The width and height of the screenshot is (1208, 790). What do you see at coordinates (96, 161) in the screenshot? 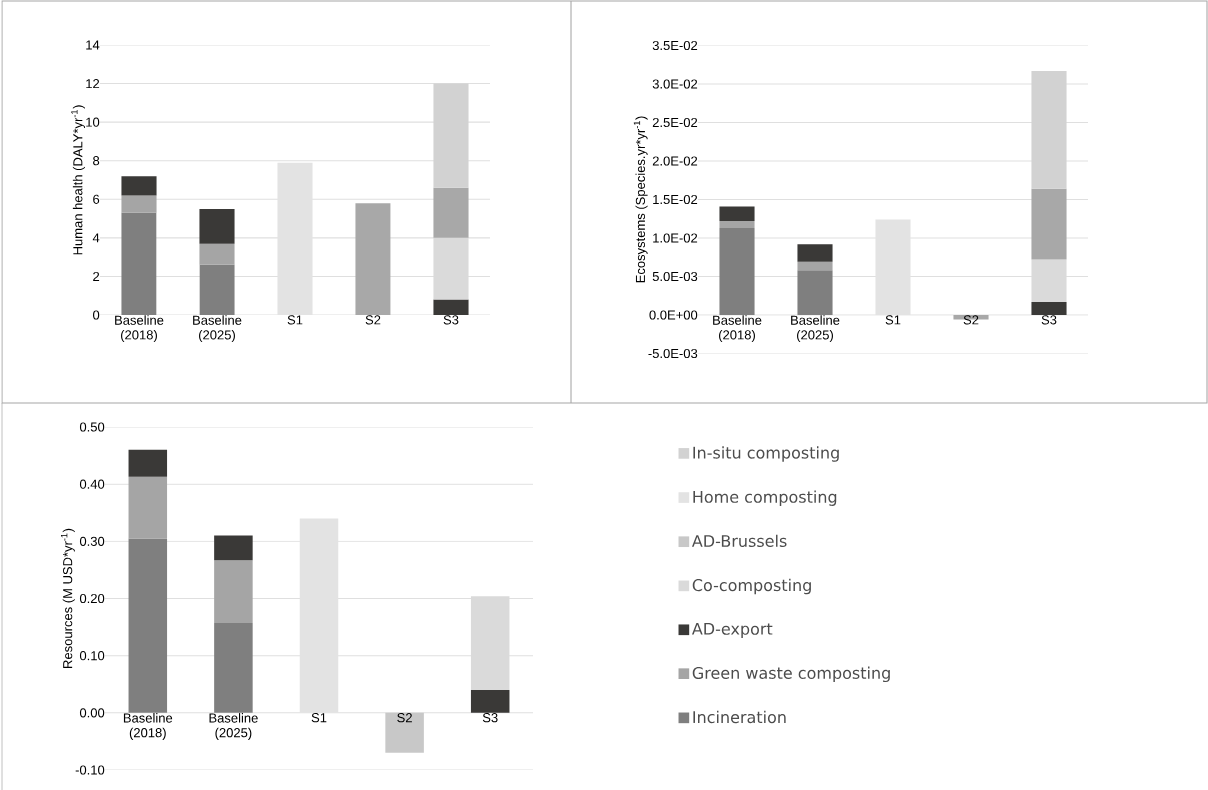
I see `y-tick-label: 8` at bounding box center [96, 161].